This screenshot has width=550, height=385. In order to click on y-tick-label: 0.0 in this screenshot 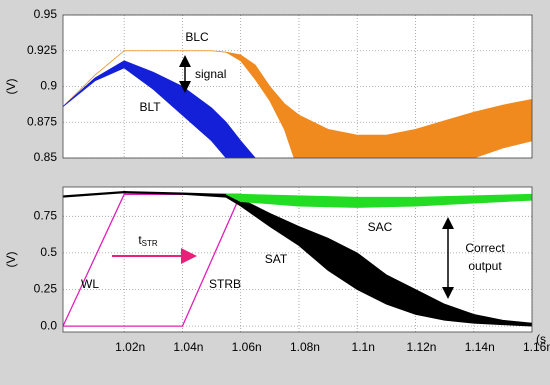, I will do `click(48, 325)`.